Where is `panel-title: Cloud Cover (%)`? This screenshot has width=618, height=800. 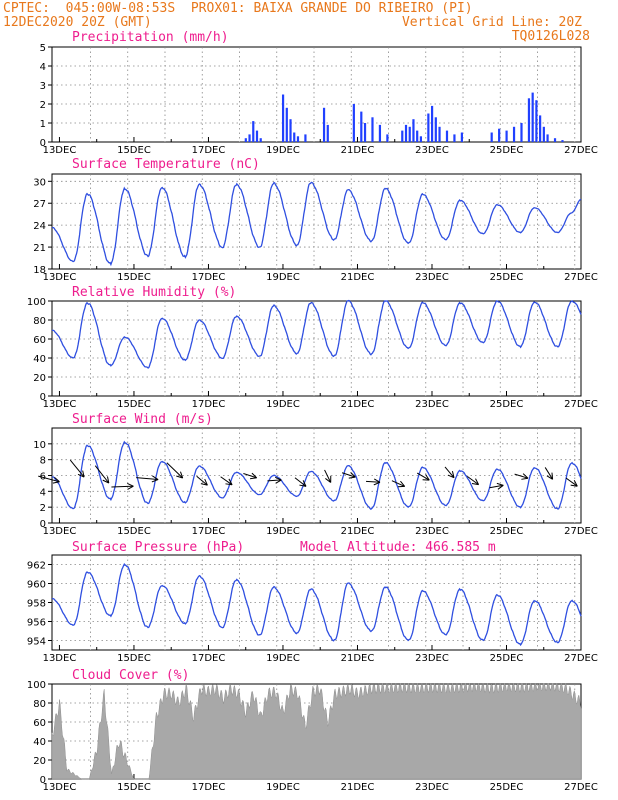
panel-title: Cloud Cover (%) is located at coordinates (130, 675).